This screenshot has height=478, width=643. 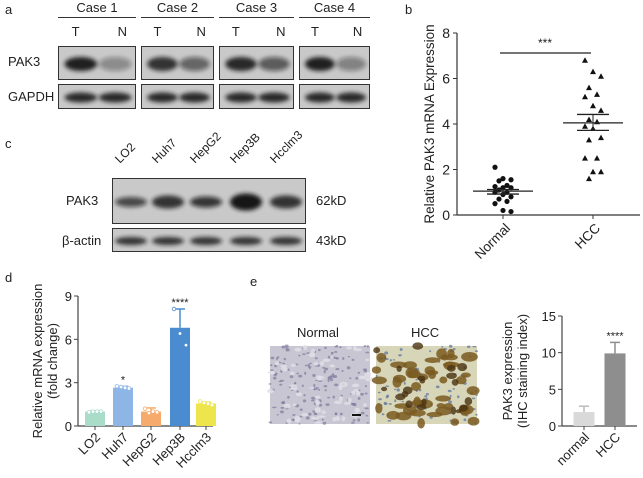 I want to click on blot-pak3, so click(x=177, y=63).